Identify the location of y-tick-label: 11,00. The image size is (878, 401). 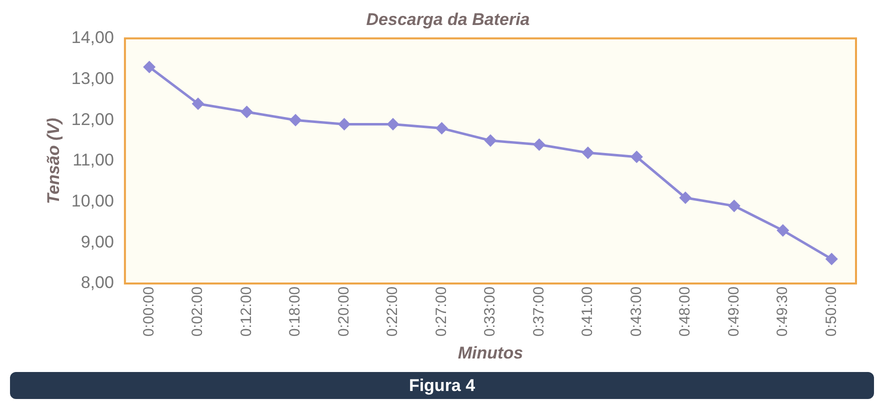
(93, 160).